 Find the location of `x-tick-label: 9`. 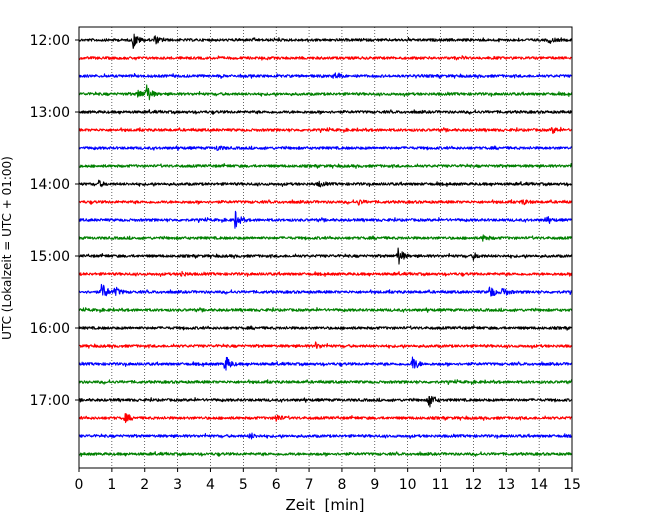

x-tick-label: 9 is located at coordinates (374, 485).